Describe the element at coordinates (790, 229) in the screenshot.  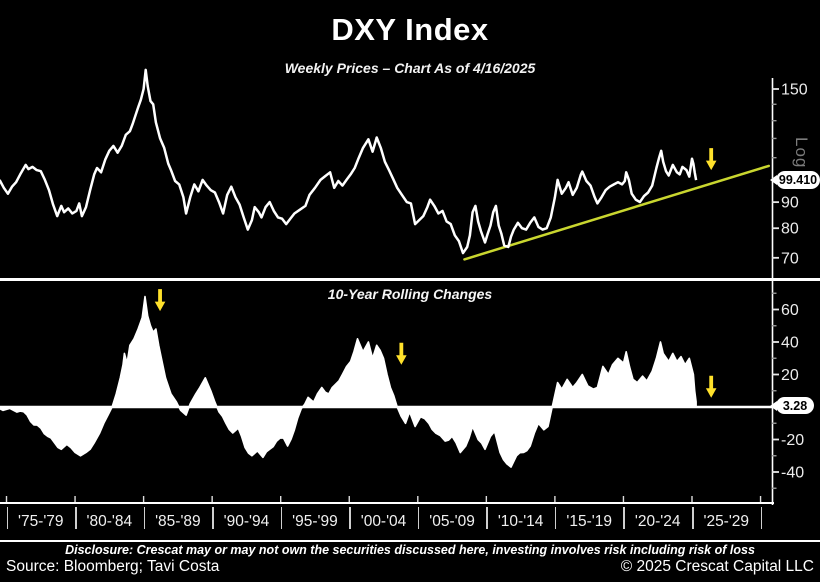
I see `y-axis-tick-label: 80` at that location.